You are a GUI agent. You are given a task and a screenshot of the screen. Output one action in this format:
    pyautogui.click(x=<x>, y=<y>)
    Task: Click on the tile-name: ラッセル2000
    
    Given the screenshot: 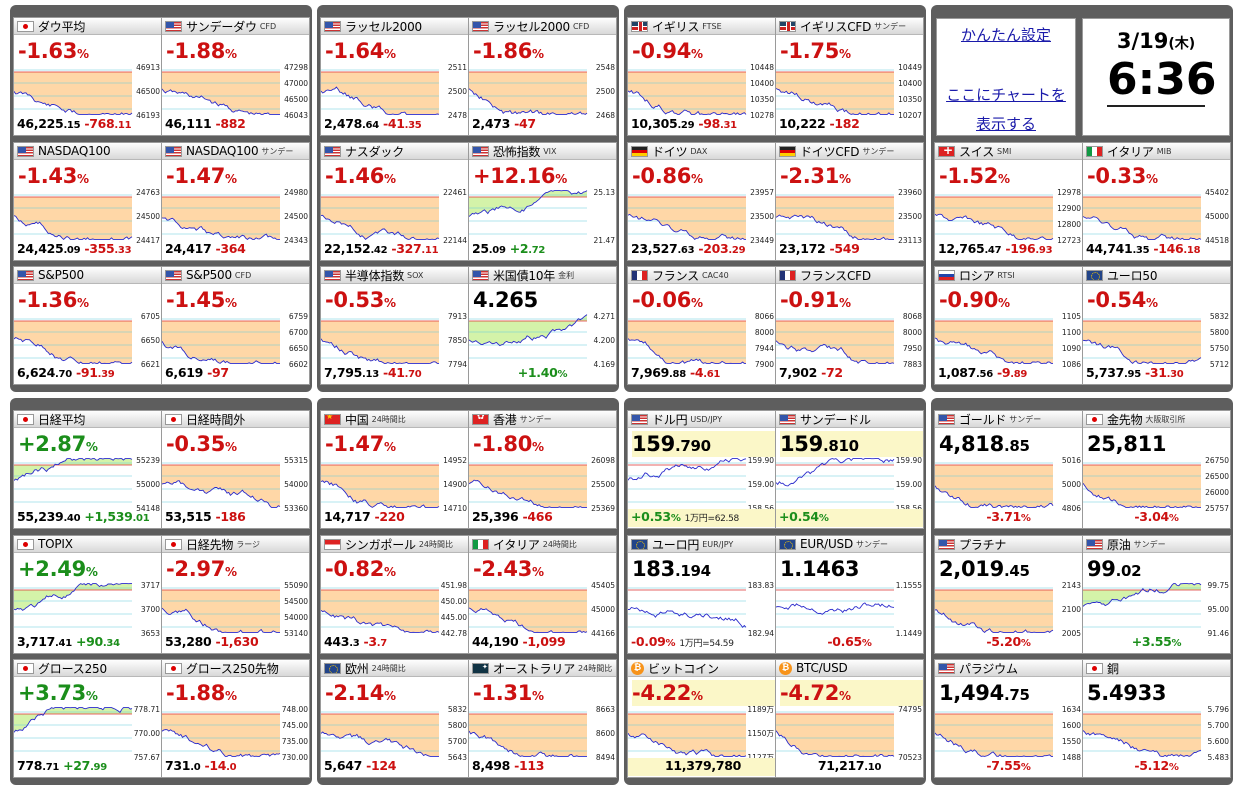 What is the action you would take?
    pyautogui.click(x=531, y=26)
    